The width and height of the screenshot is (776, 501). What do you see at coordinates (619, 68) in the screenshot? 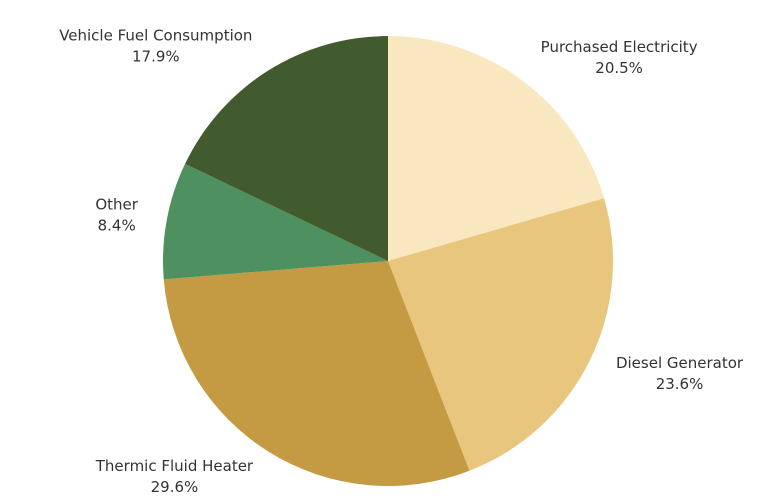
I see `slice-value: 20.5%` at bounding box center [619, 68].